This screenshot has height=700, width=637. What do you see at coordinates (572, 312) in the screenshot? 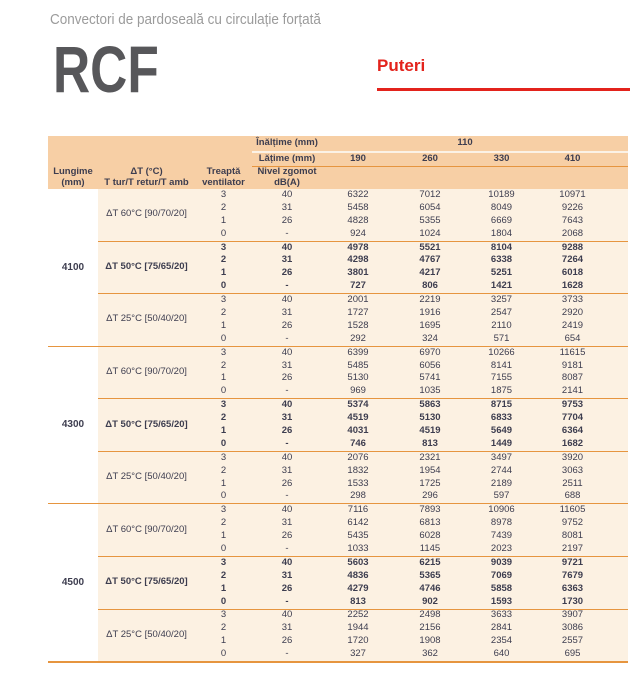
I see `power-410-cell: 2920` at bounding box center [572, 312].